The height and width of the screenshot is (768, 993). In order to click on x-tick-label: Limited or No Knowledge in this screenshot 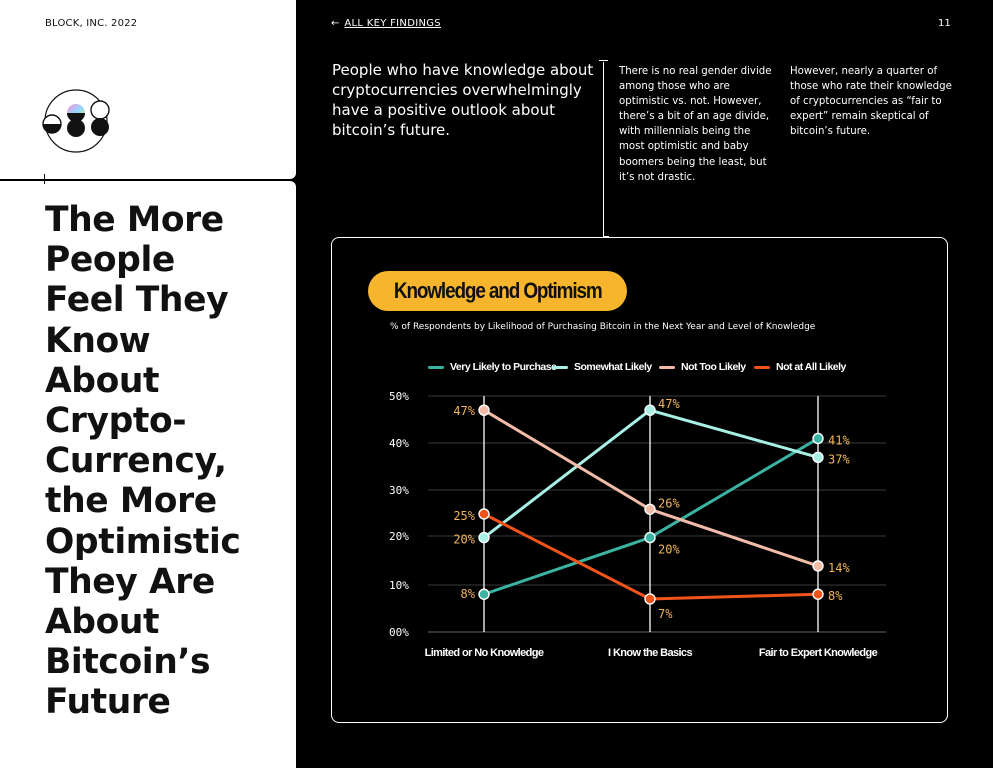, I will do `click(484, 653)`.